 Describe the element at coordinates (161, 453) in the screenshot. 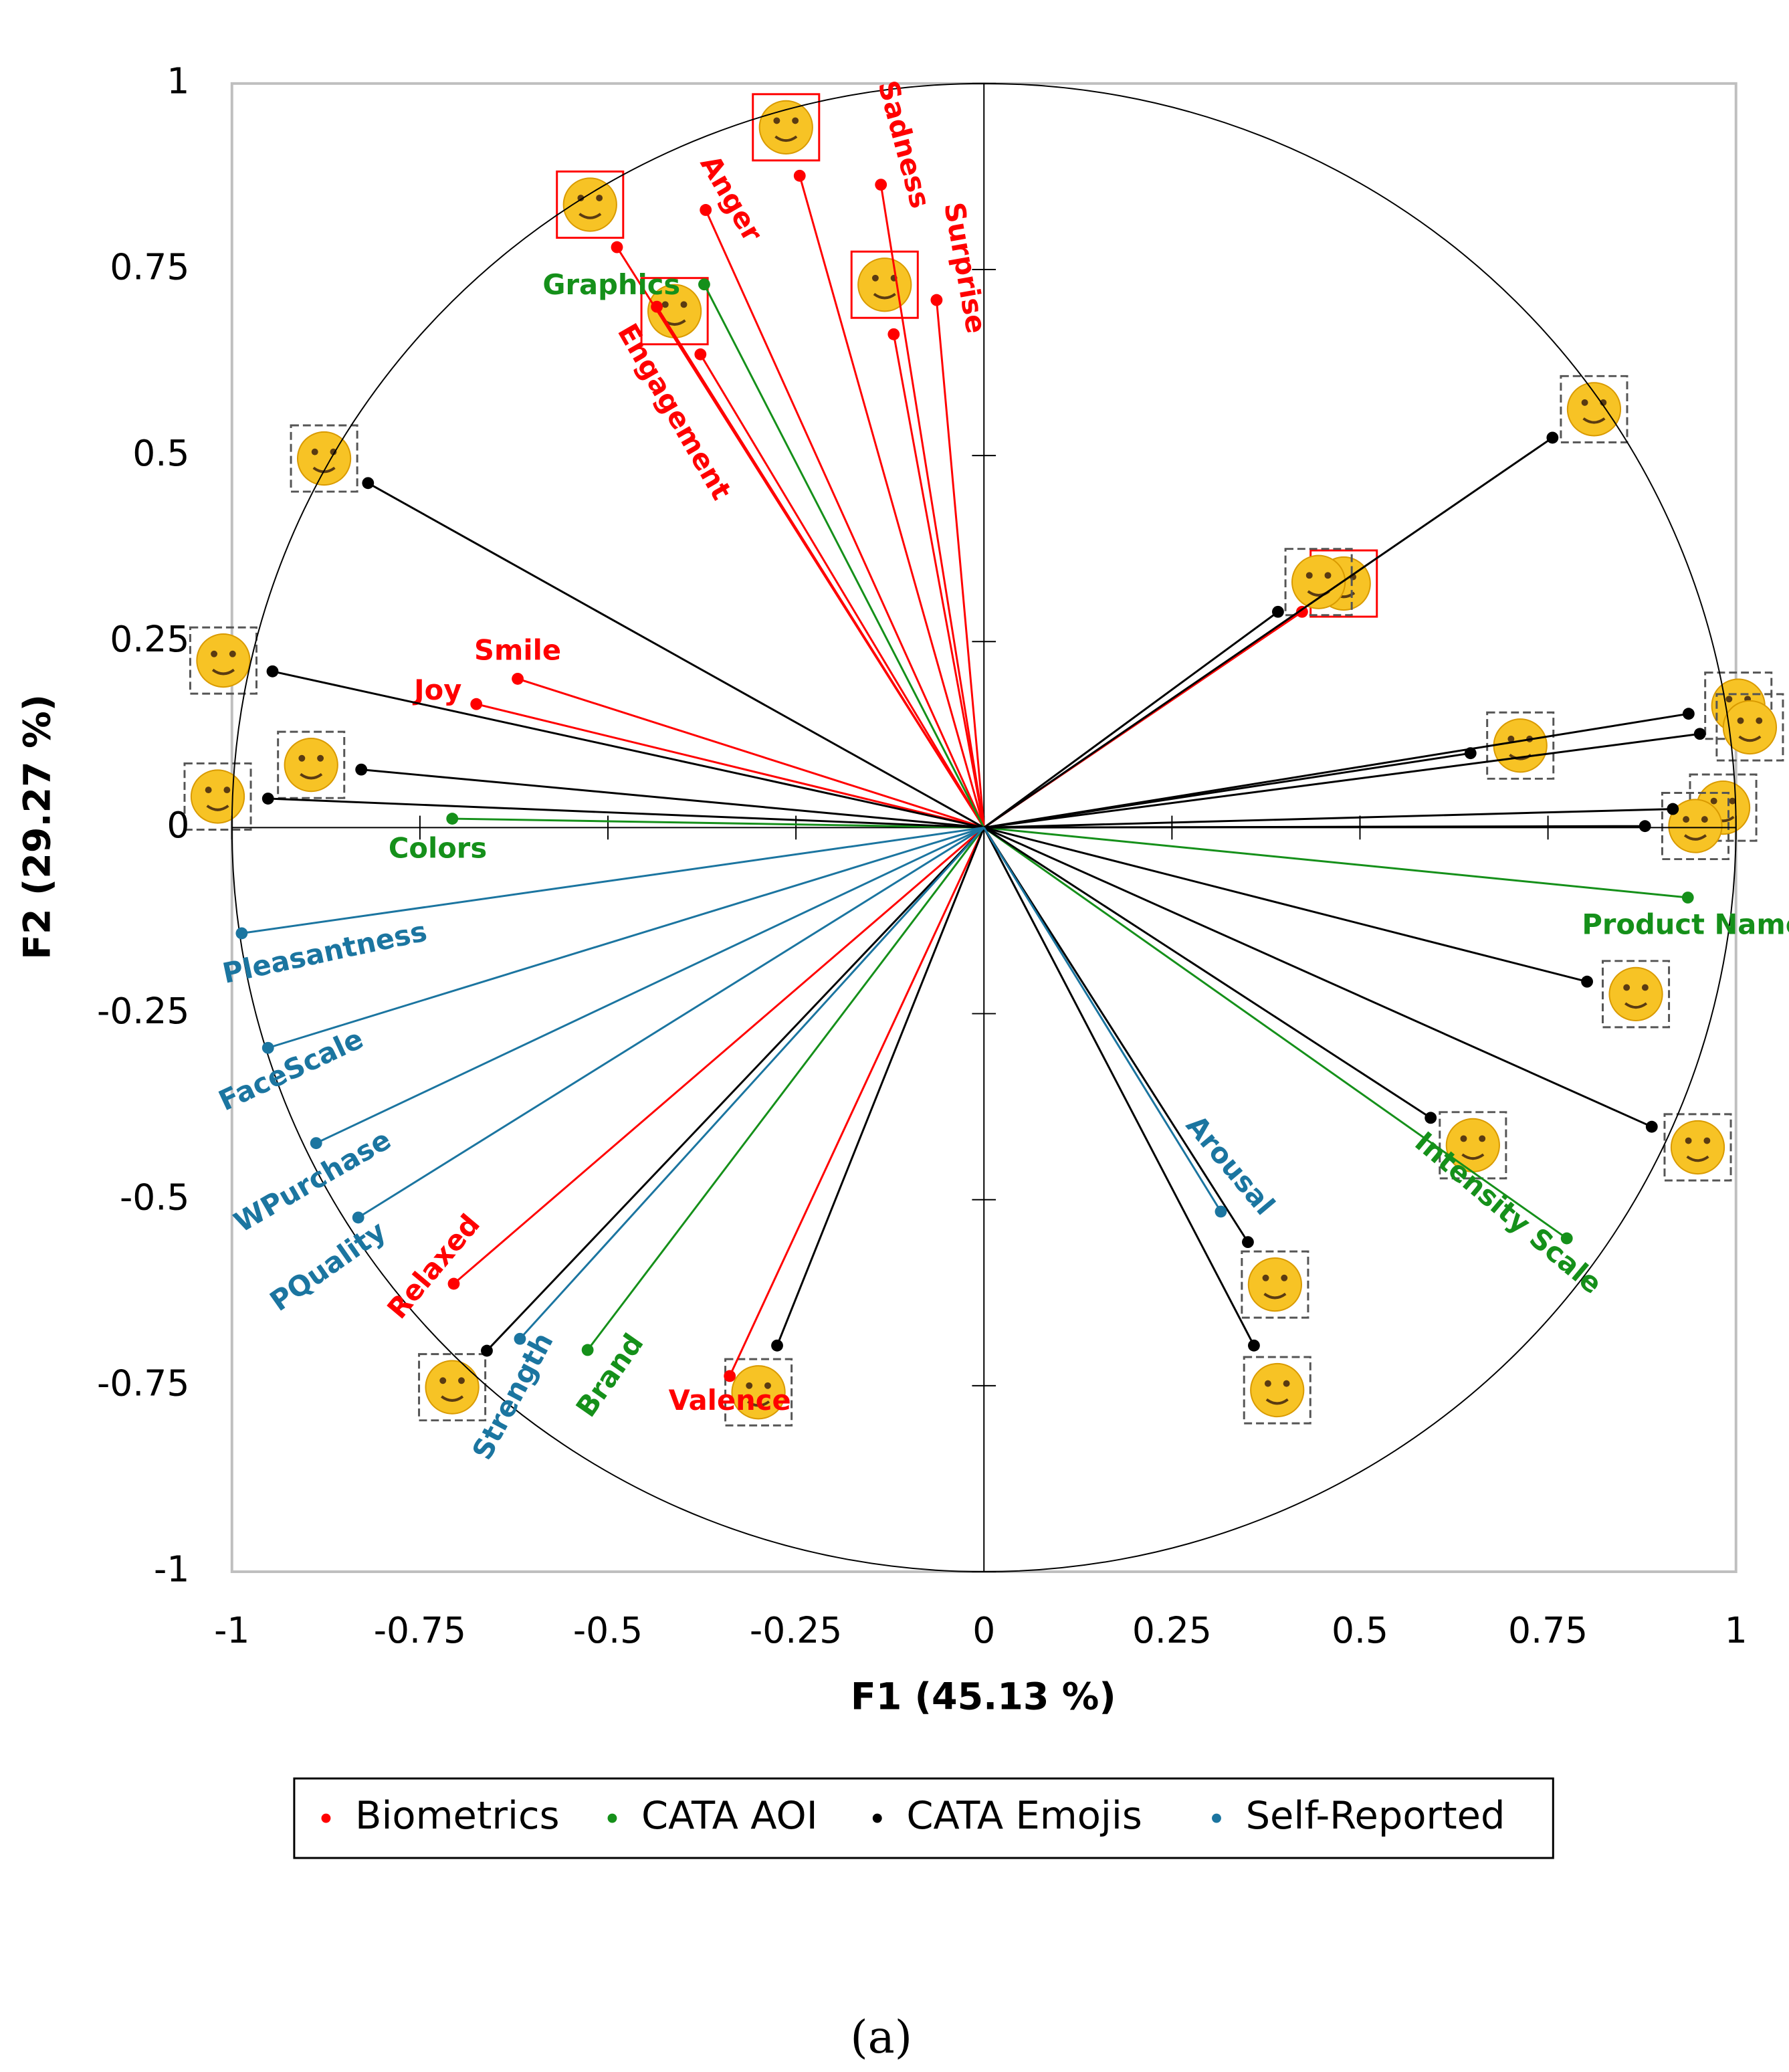

I see `y-tick-label: 0.5` at that location.